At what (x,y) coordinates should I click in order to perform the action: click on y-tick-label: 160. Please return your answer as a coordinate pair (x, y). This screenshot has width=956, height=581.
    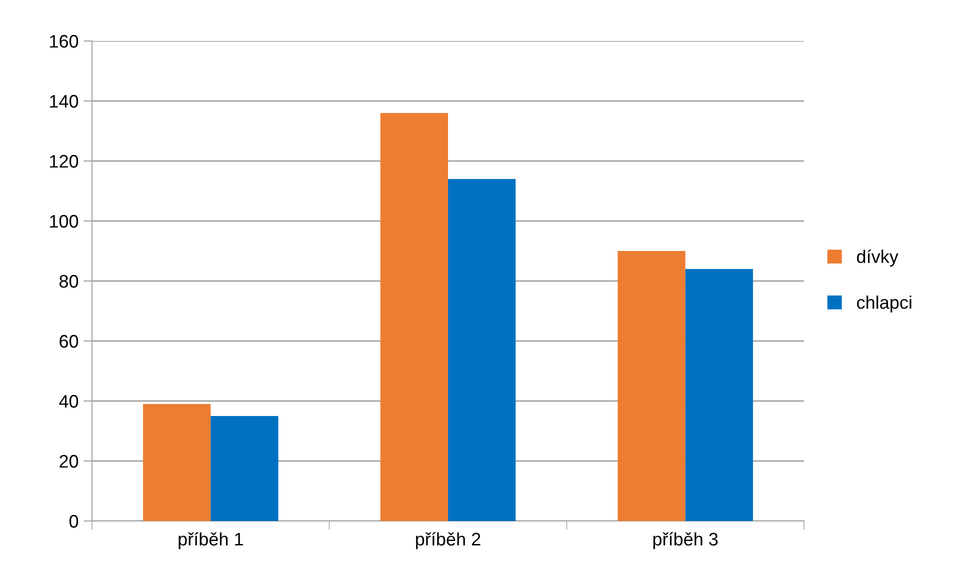
    Looking at the image, I should click on (64, 41).